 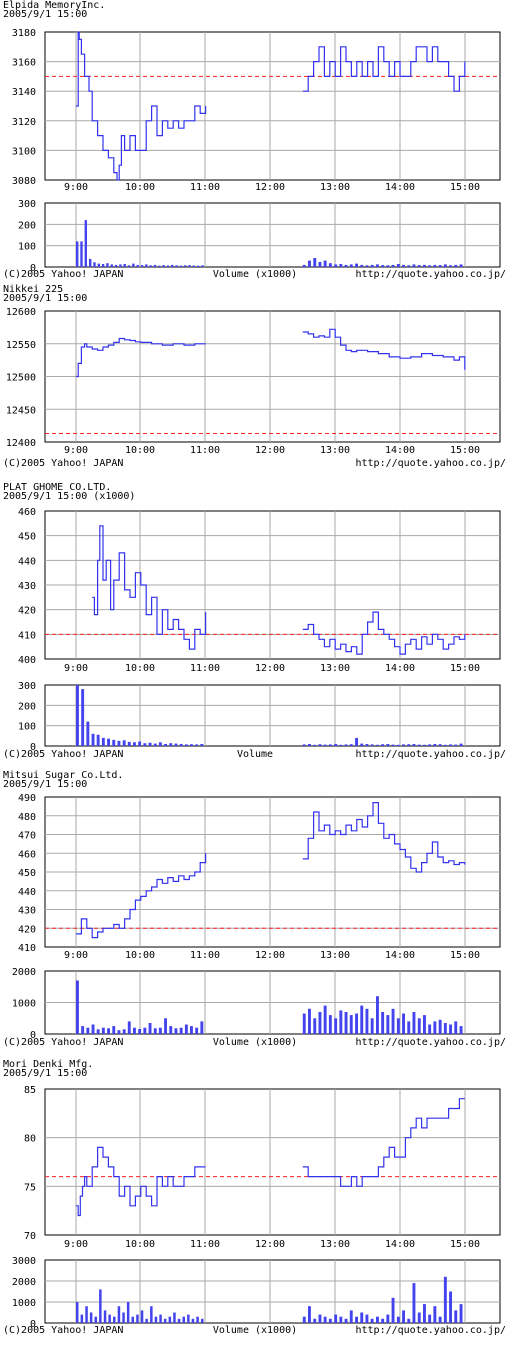 What do you see at coordinates (140, 187) in the screenshot?
I see `x-tick-label: 10:00` at bounding box center [140, 187].